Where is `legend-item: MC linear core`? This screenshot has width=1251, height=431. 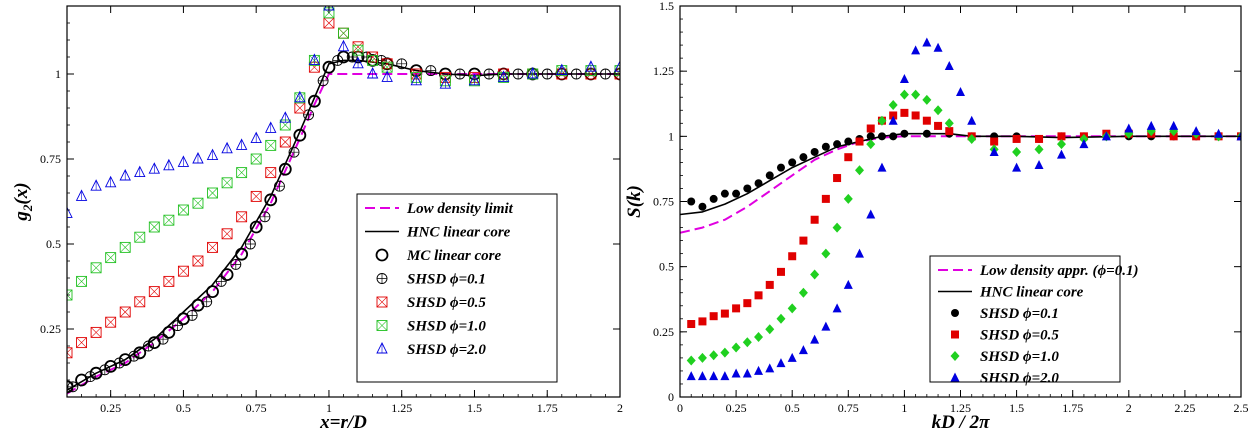 legend-item: MC linear core is located at coordinates (438, 256).